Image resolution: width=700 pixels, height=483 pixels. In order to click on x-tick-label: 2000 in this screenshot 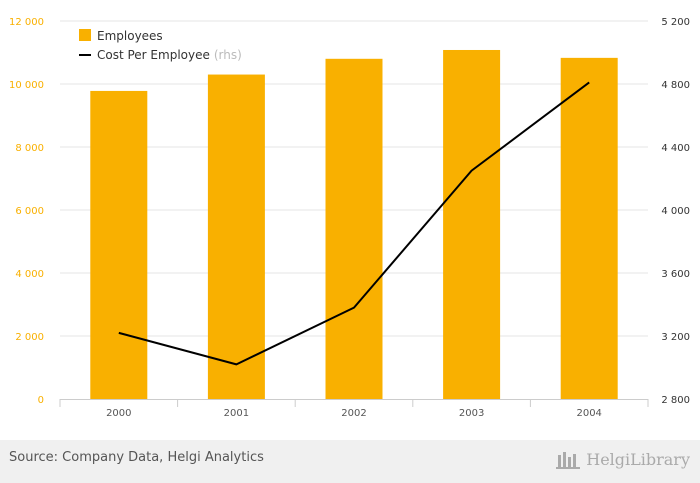, I will do `click(118, 413)`.